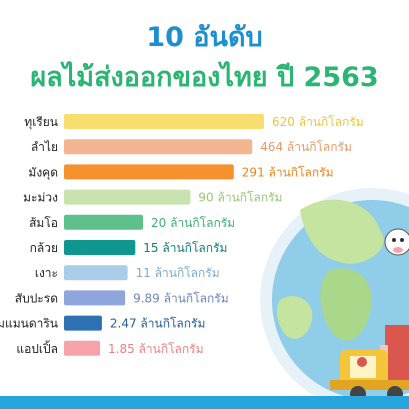 This screenshot has height=409, width=409. Describe the element at coordinates (44, 248) in the screenshot. I see `category-label: กล้วย` at that location.